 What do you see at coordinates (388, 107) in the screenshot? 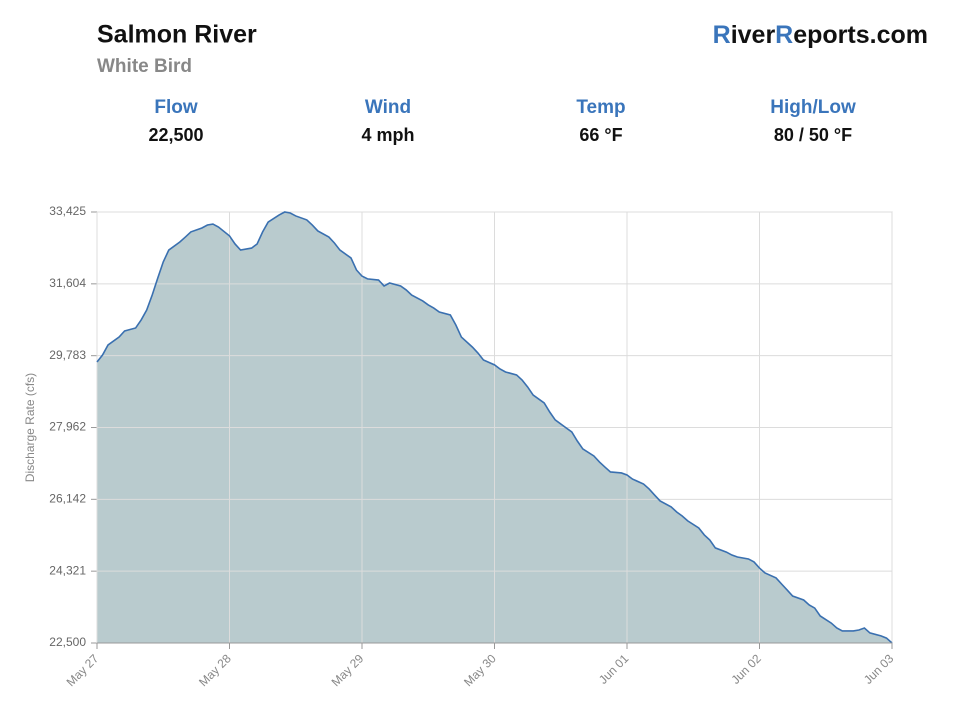
I see `stat-label: Wind` at bounding box center [388, 107].